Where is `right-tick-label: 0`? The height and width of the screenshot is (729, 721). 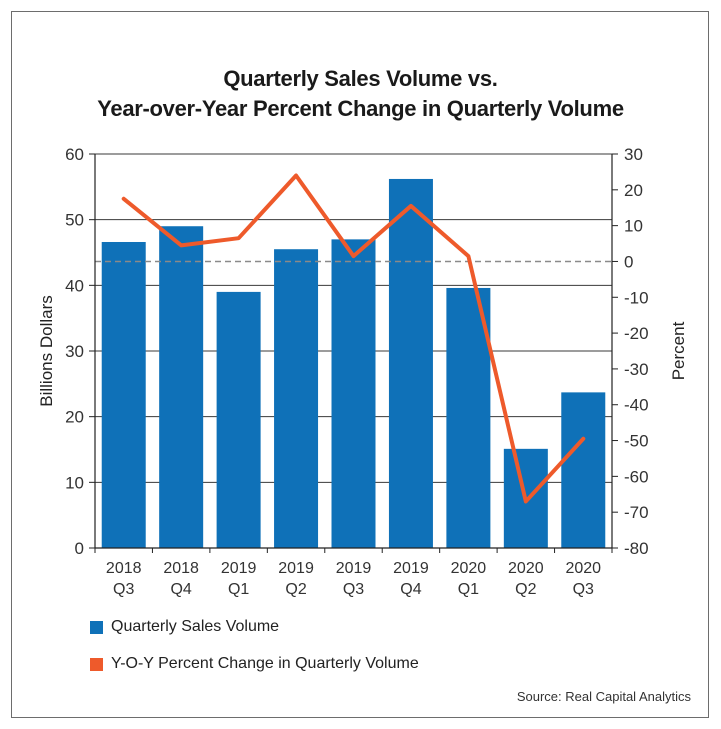
right-tick-label: 0 is located at coordinates (628, 261).